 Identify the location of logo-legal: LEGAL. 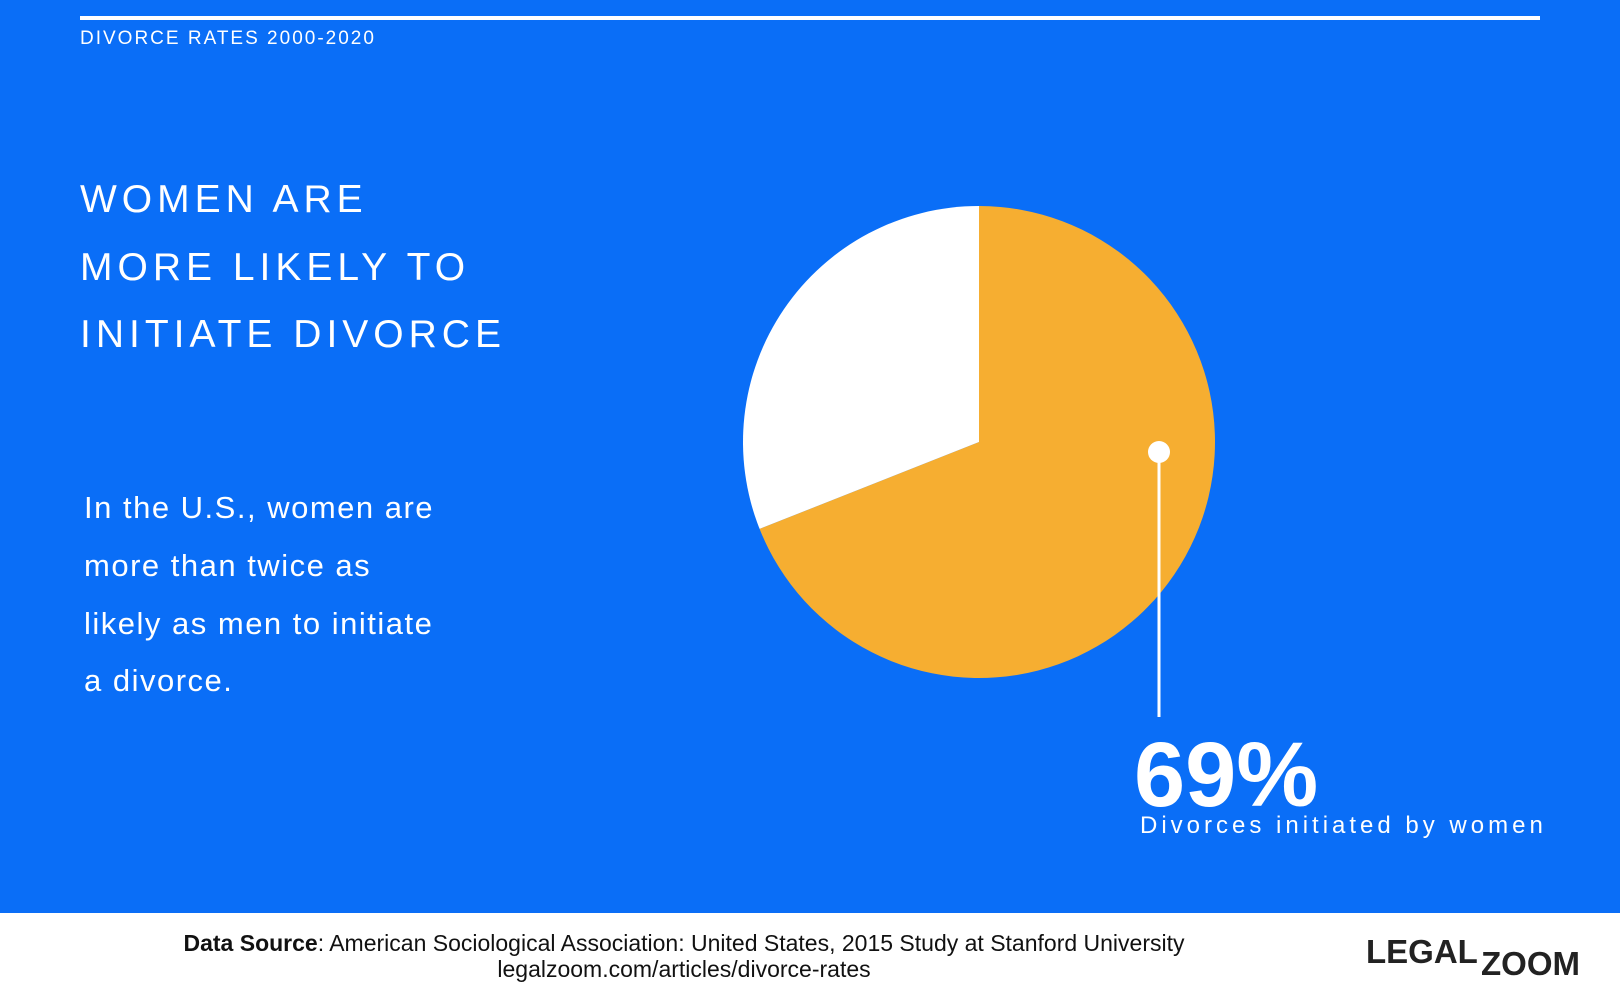
(1422, 951).